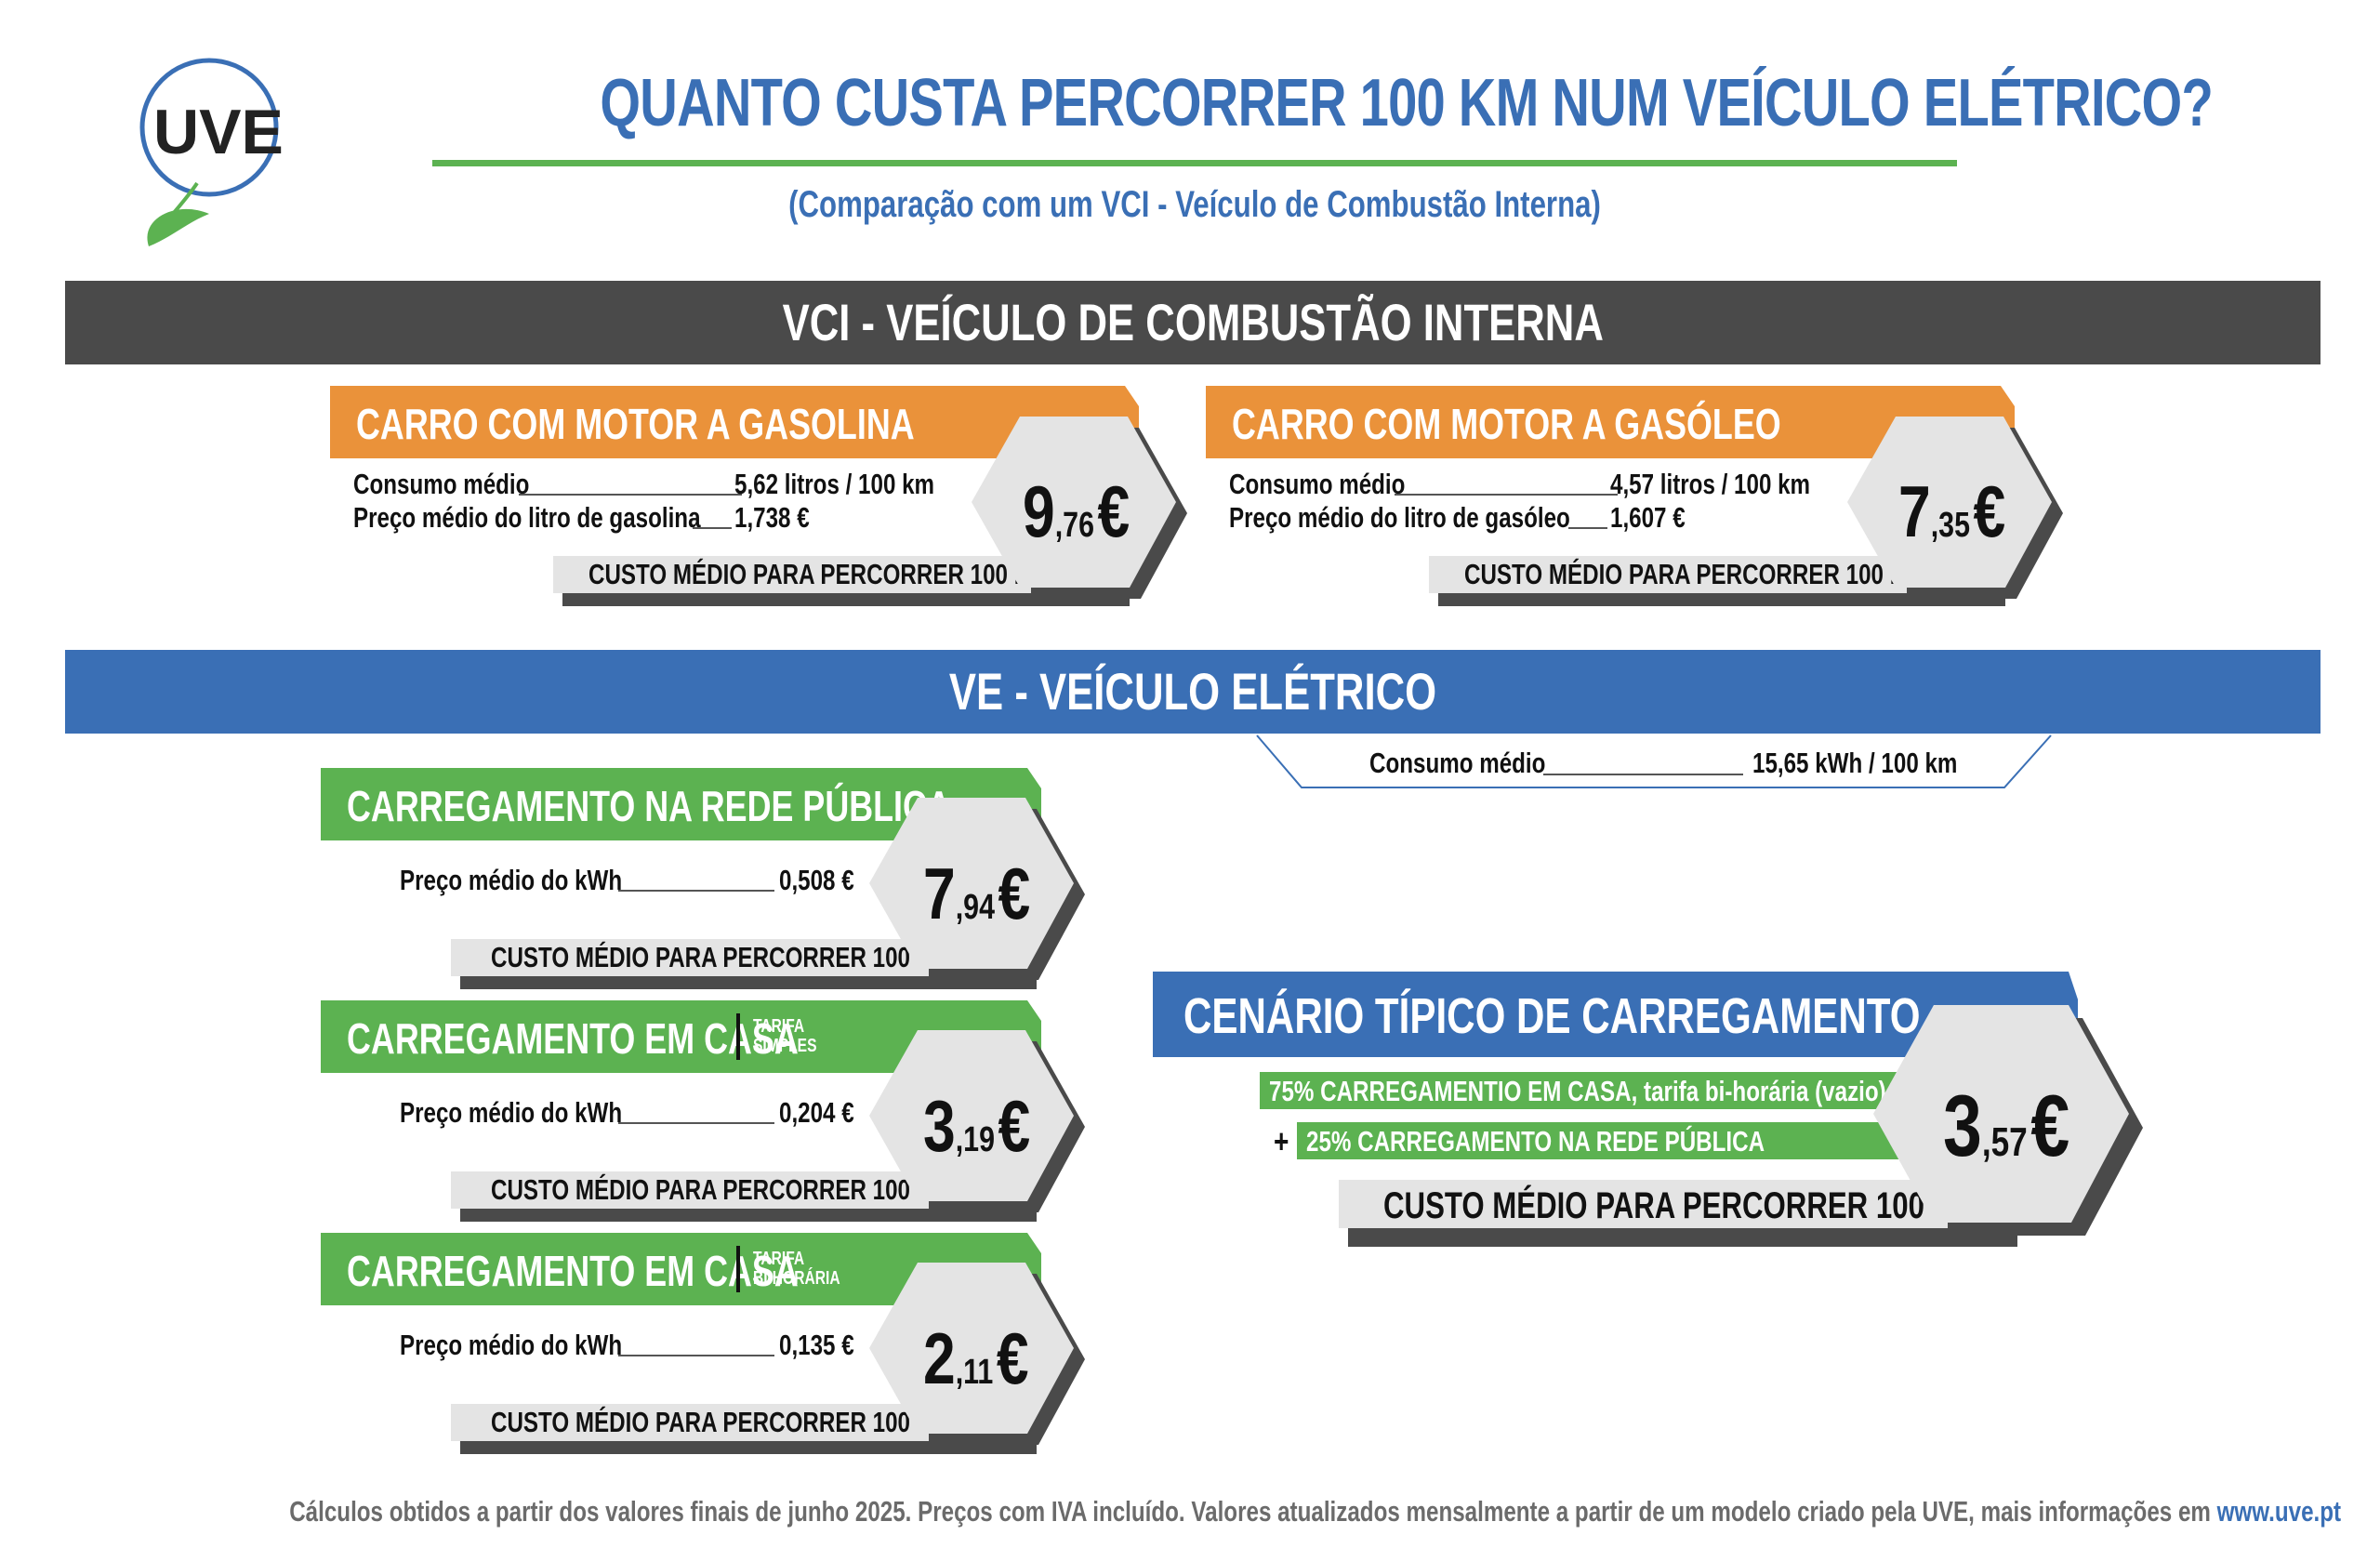 The image size is (2380, 1548). Describe the element at coordinates (976, 1358) in the screenshot. I see `casa-bihoraria-price: 2,11 €` at that location.